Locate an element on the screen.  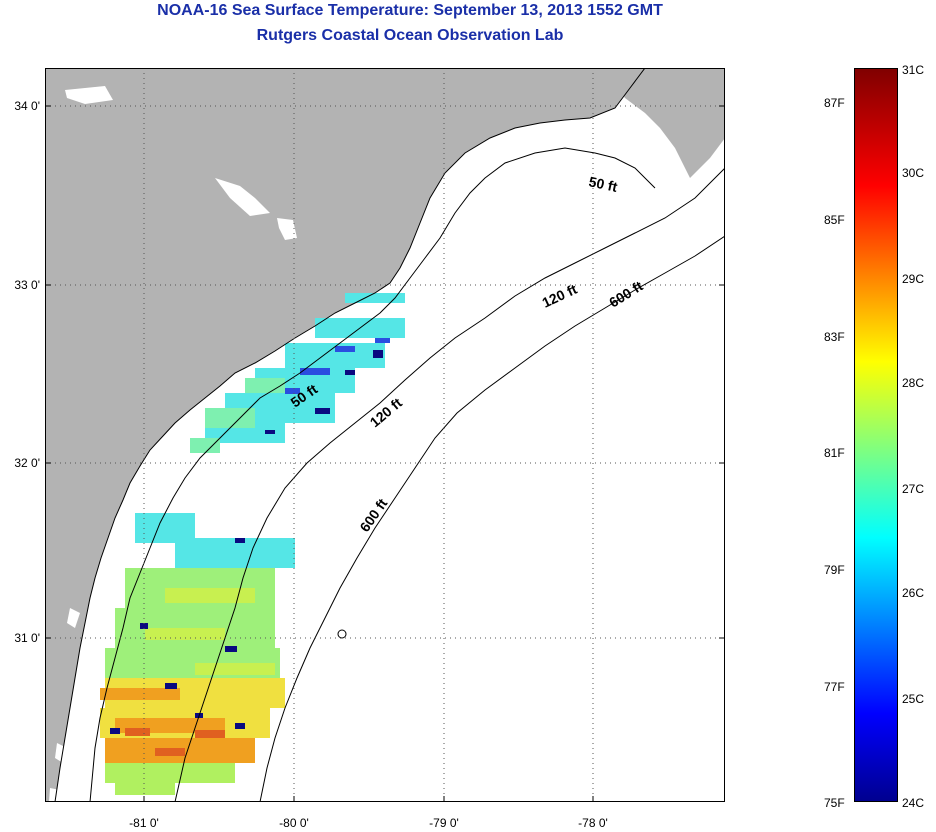
lon-label-78: -78 0' is located at coordinates (593, 823).